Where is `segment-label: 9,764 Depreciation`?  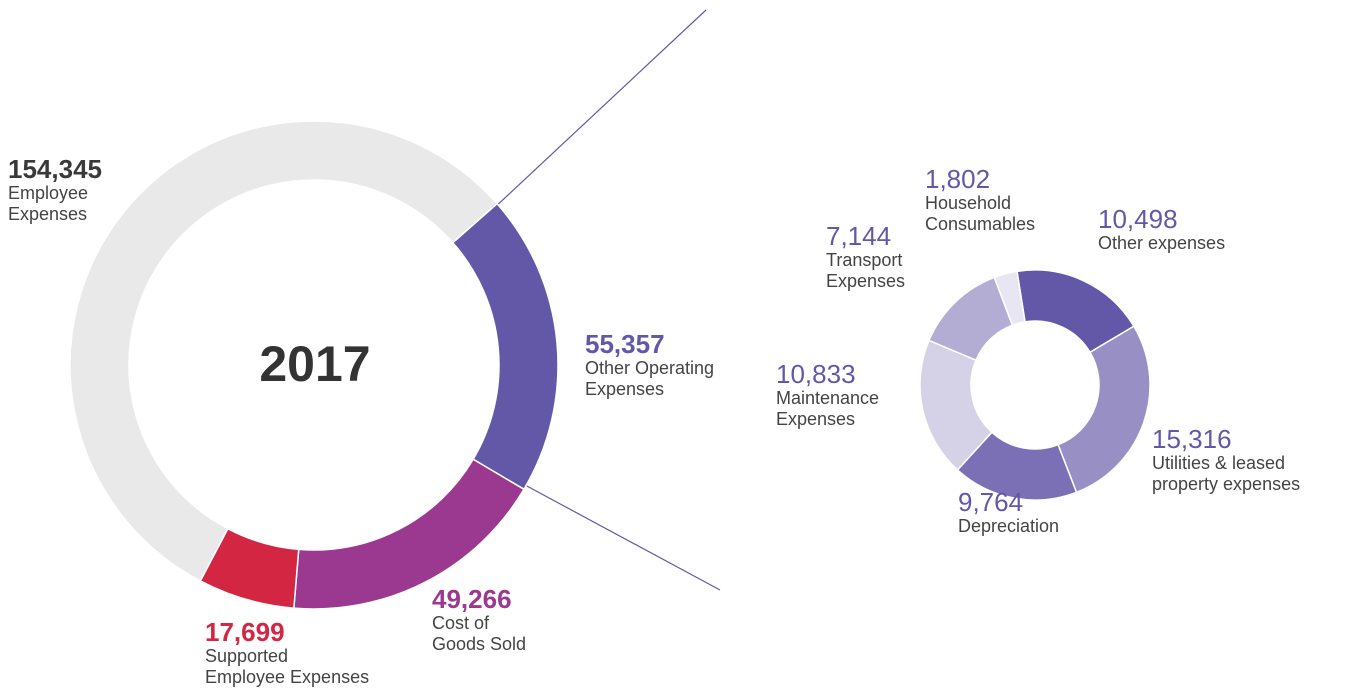
segment-label: 9,764 Depreciation is located at coordinates (1008, 512).